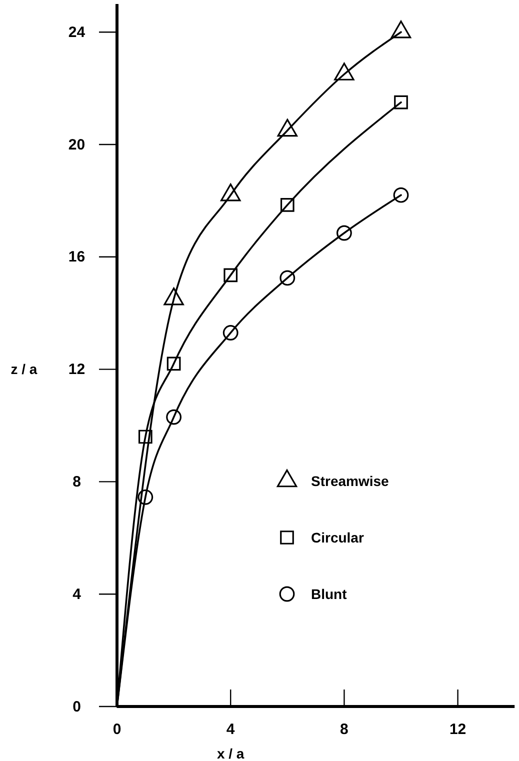 The width and height of the screenshot is (519, 761). I want to click on y-tick-label: 20, so click(77, 145).